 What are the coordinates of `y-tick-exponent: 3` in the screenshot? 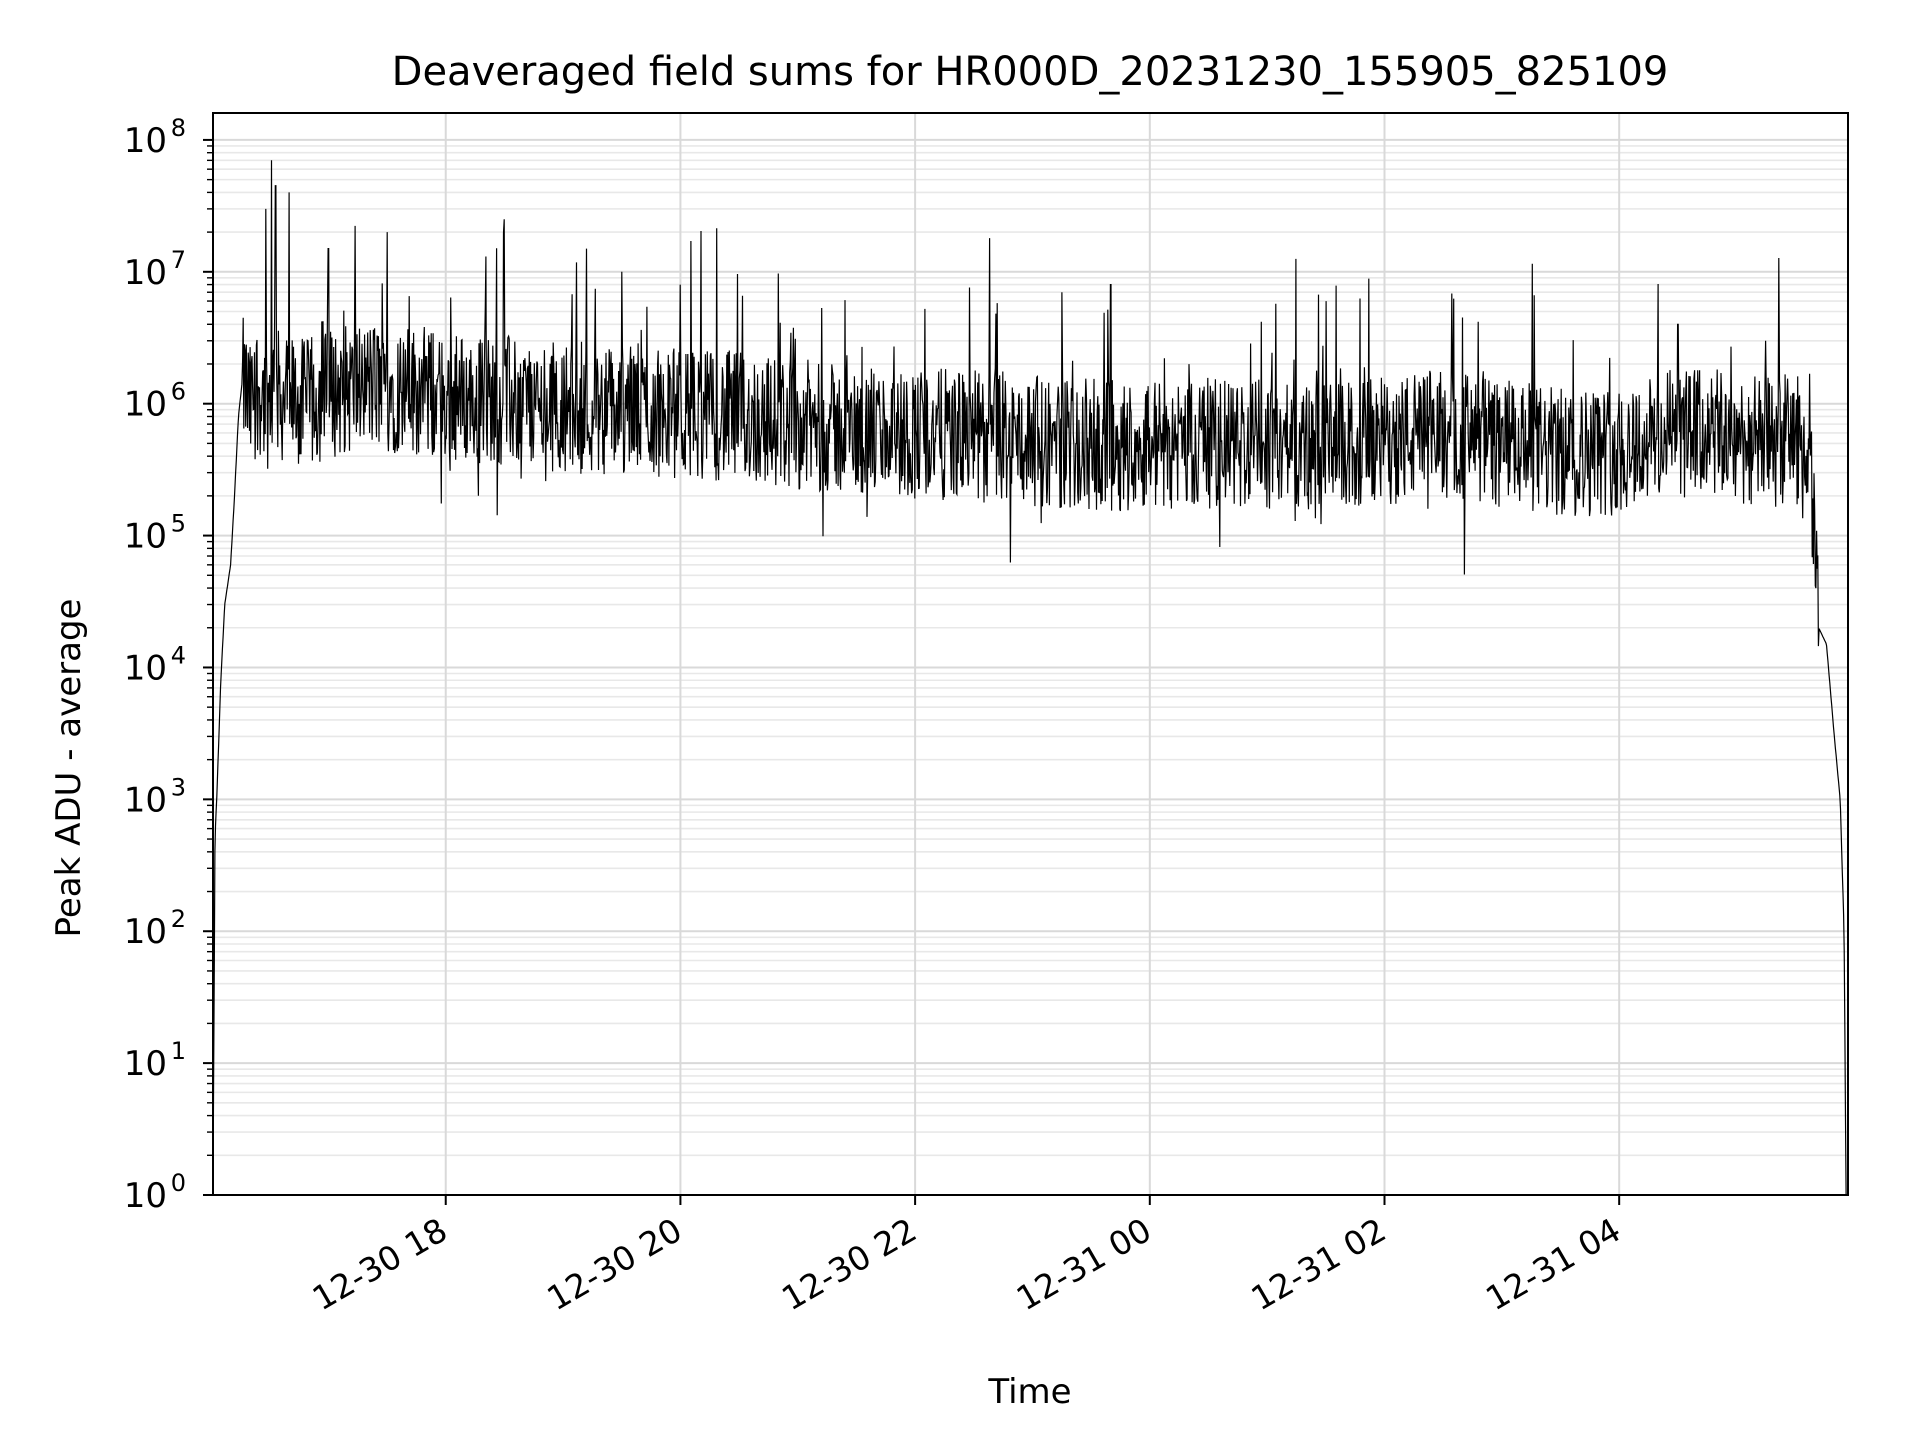 It's located at (178, 787).